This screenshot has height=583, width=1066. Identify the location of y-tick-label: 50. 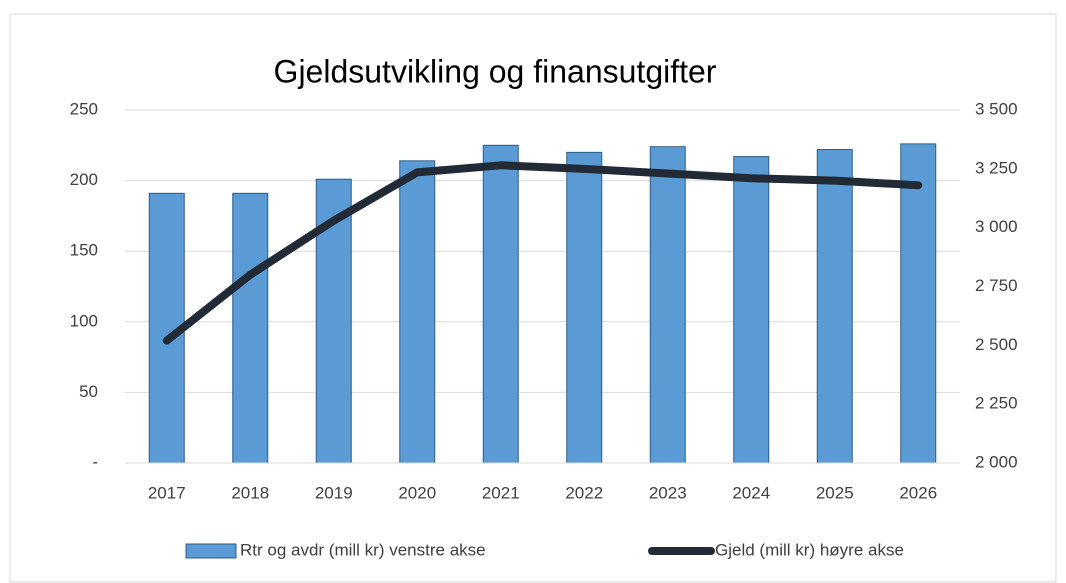
(88, 391).